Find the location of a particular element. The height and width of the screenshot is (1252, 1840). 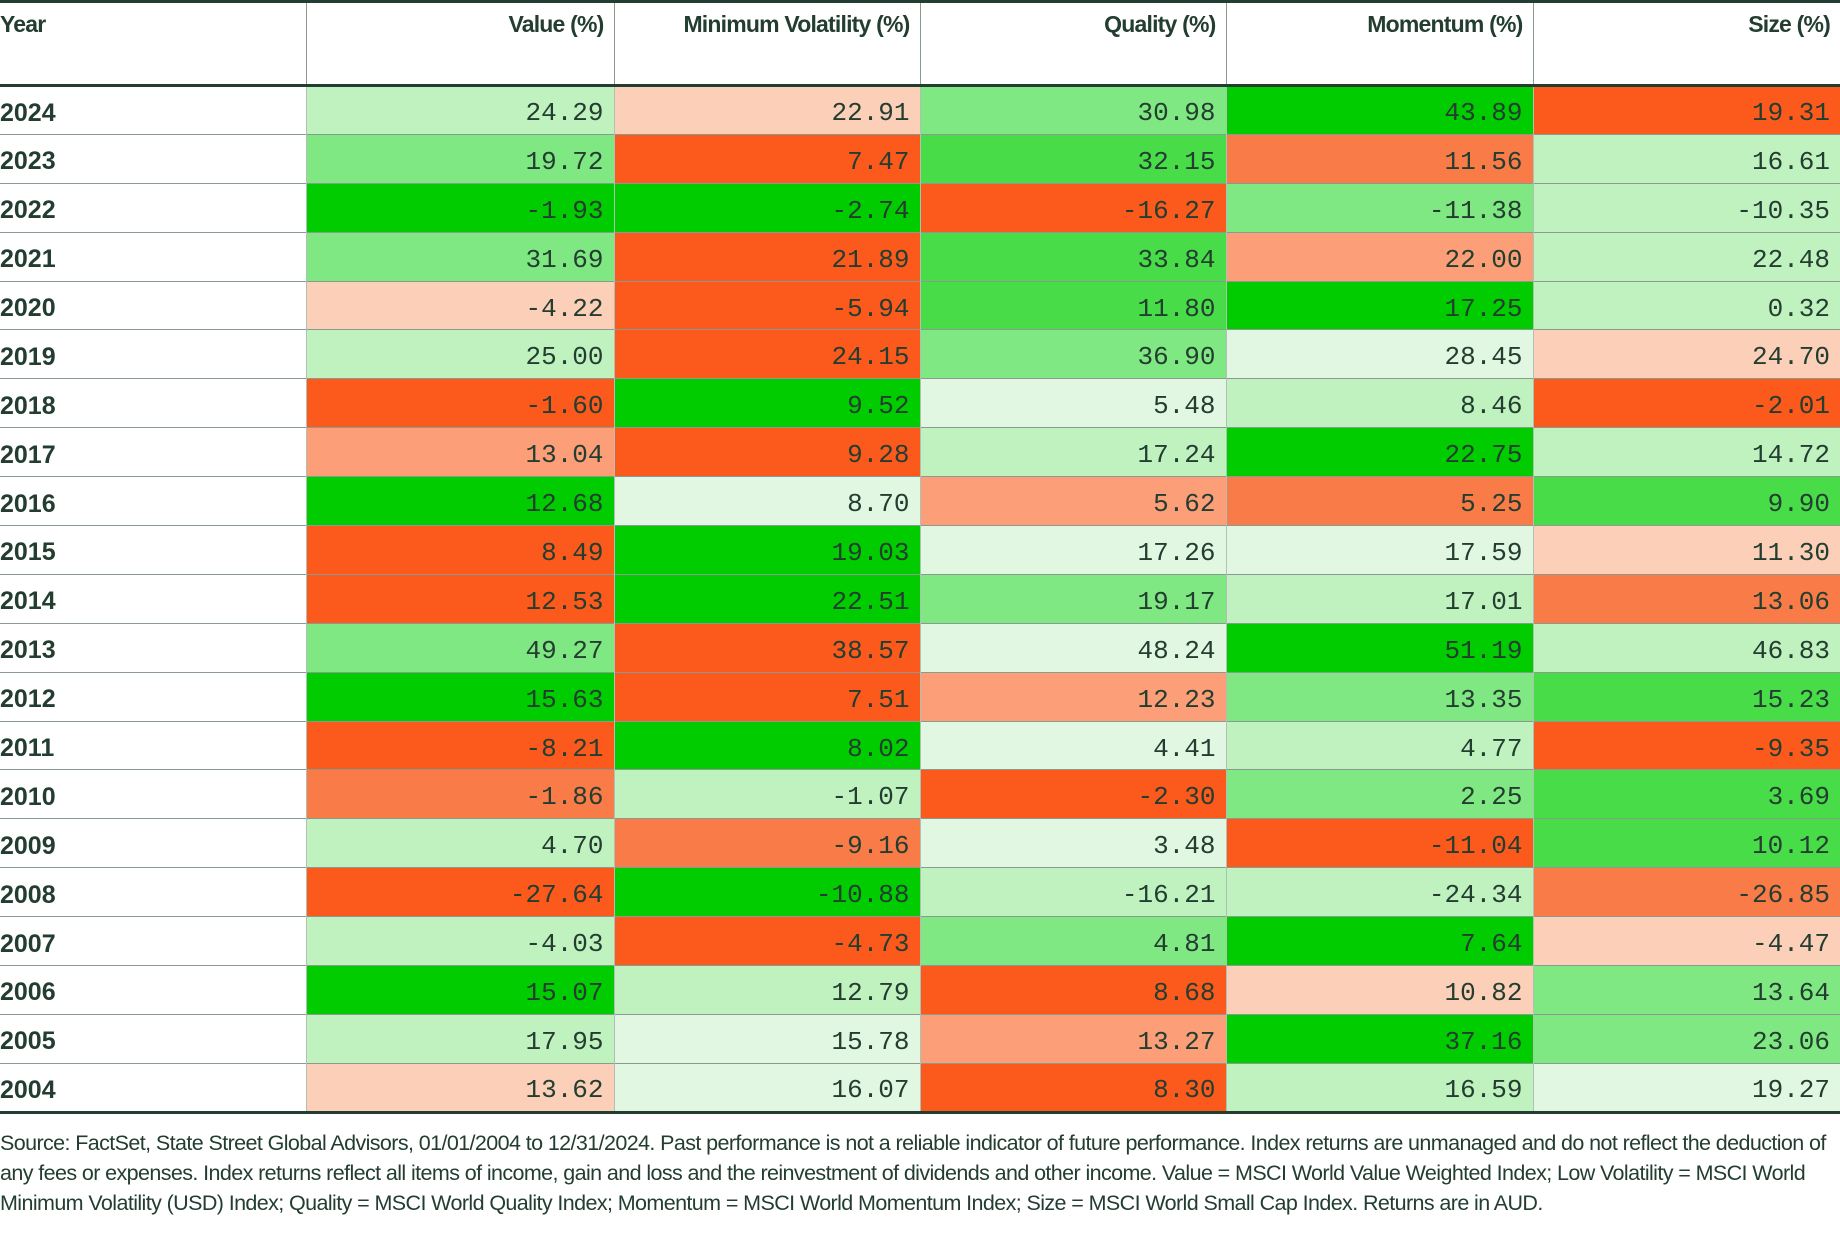

table-row: 2008 -27.64 -10.88 -16.21 -24.34 -26.85 is located at coordinates (920, 892).